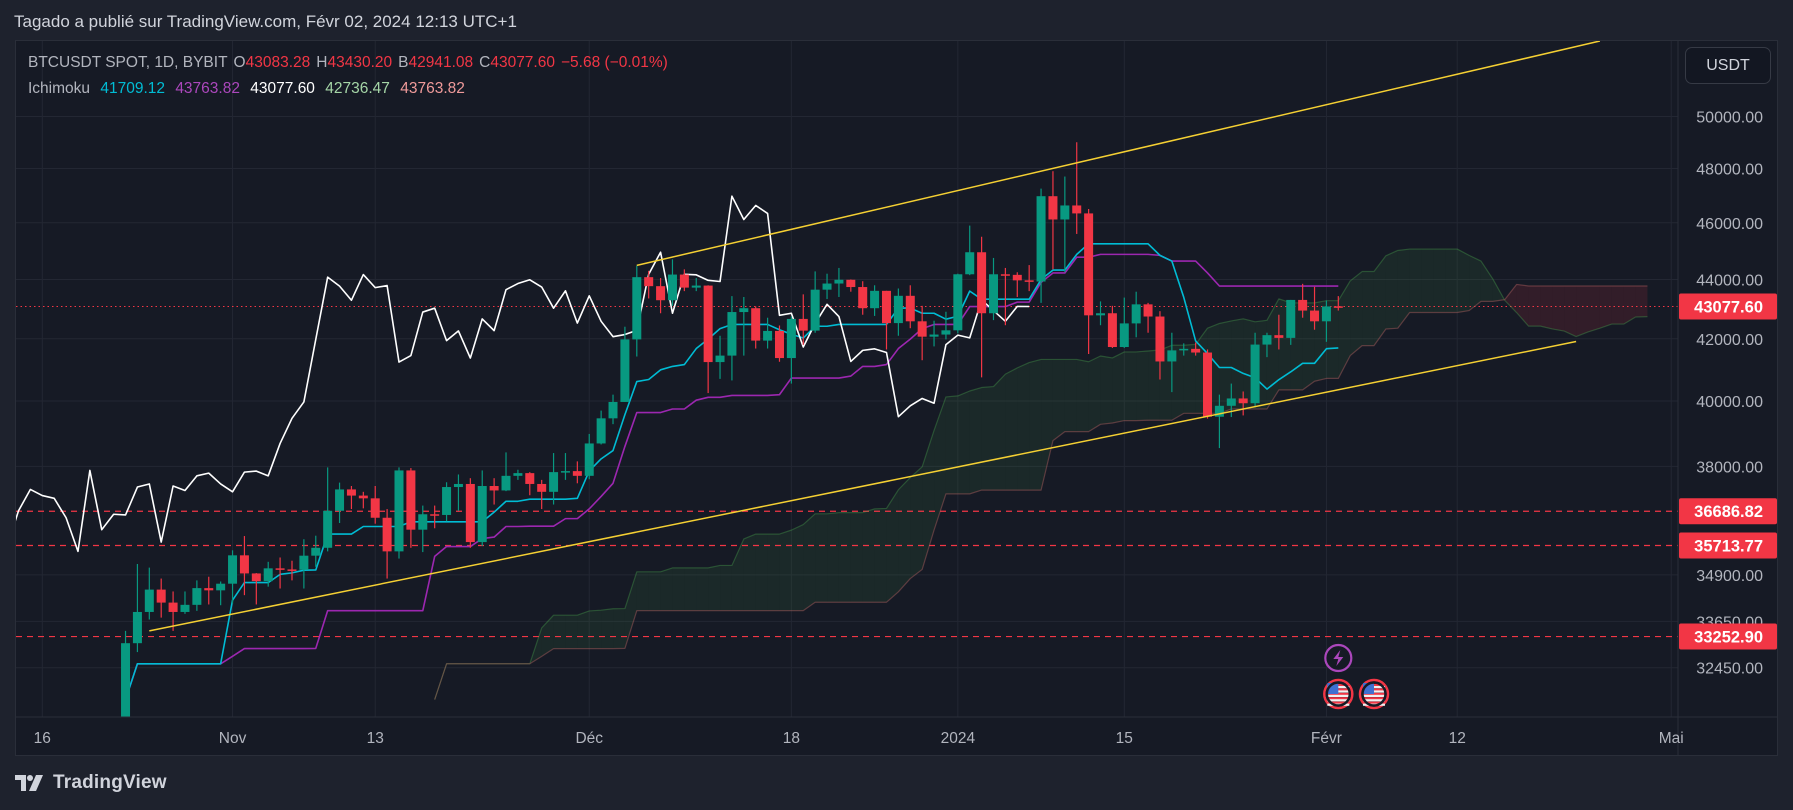 Image resolution: width=1793 pixels, height=810 pixels. What do you see at coordinates (1729, 280) in the screenshot?
I see `y-tick-label: 44000.00` at bounding box center [1729, 280].